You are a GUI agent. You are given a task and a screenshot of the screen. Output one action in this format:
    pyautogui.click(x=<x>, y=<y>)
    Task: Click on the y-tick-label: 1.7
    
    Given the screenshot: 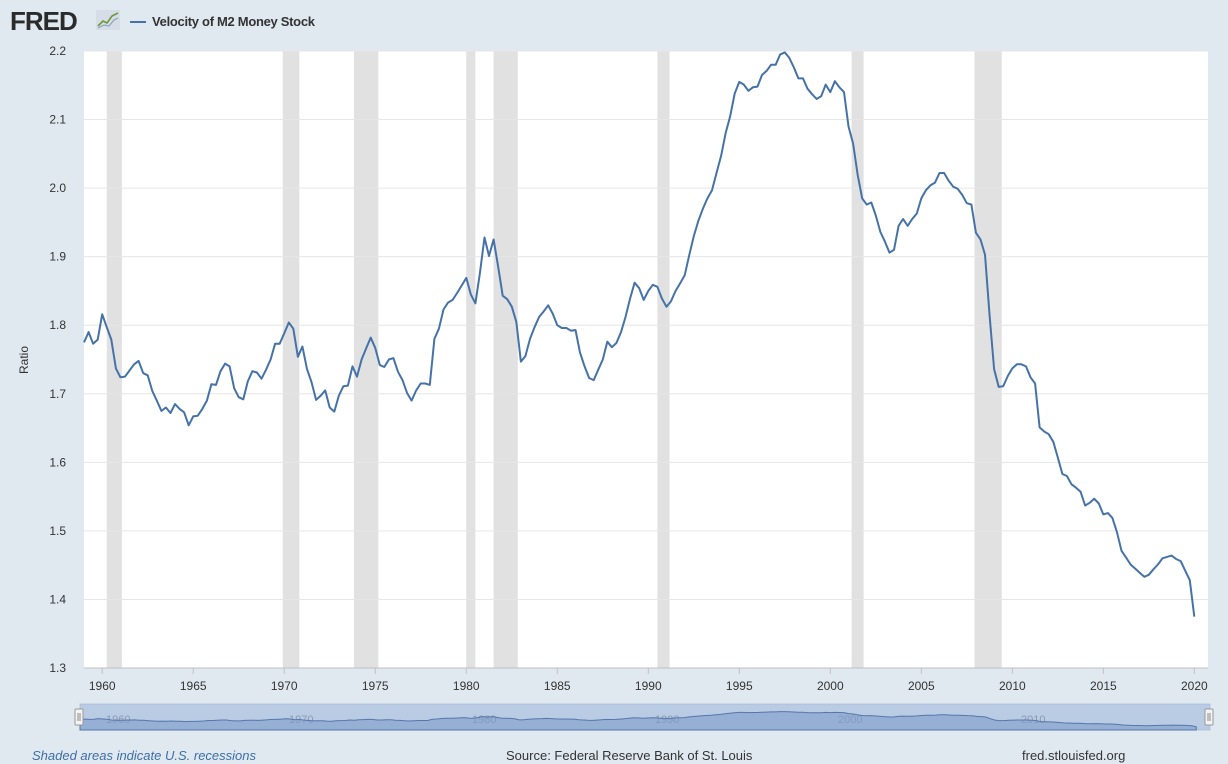 What is the action you would take?
    pyautogui.click(x=57, y=394)
    